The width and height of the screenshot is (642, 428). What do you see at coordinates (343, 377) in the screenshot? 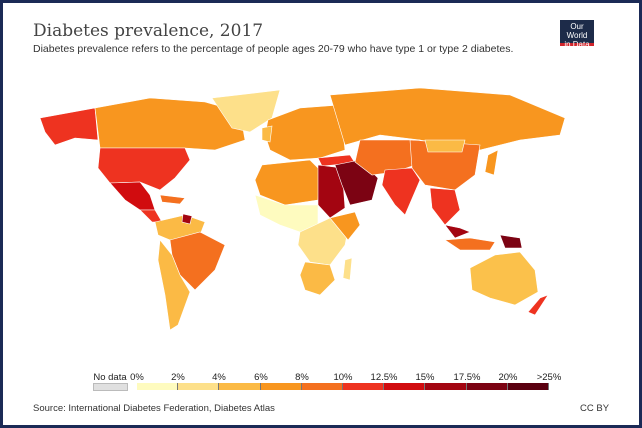
I see `legend-tick: 10%` at bounding box center [343, 377].